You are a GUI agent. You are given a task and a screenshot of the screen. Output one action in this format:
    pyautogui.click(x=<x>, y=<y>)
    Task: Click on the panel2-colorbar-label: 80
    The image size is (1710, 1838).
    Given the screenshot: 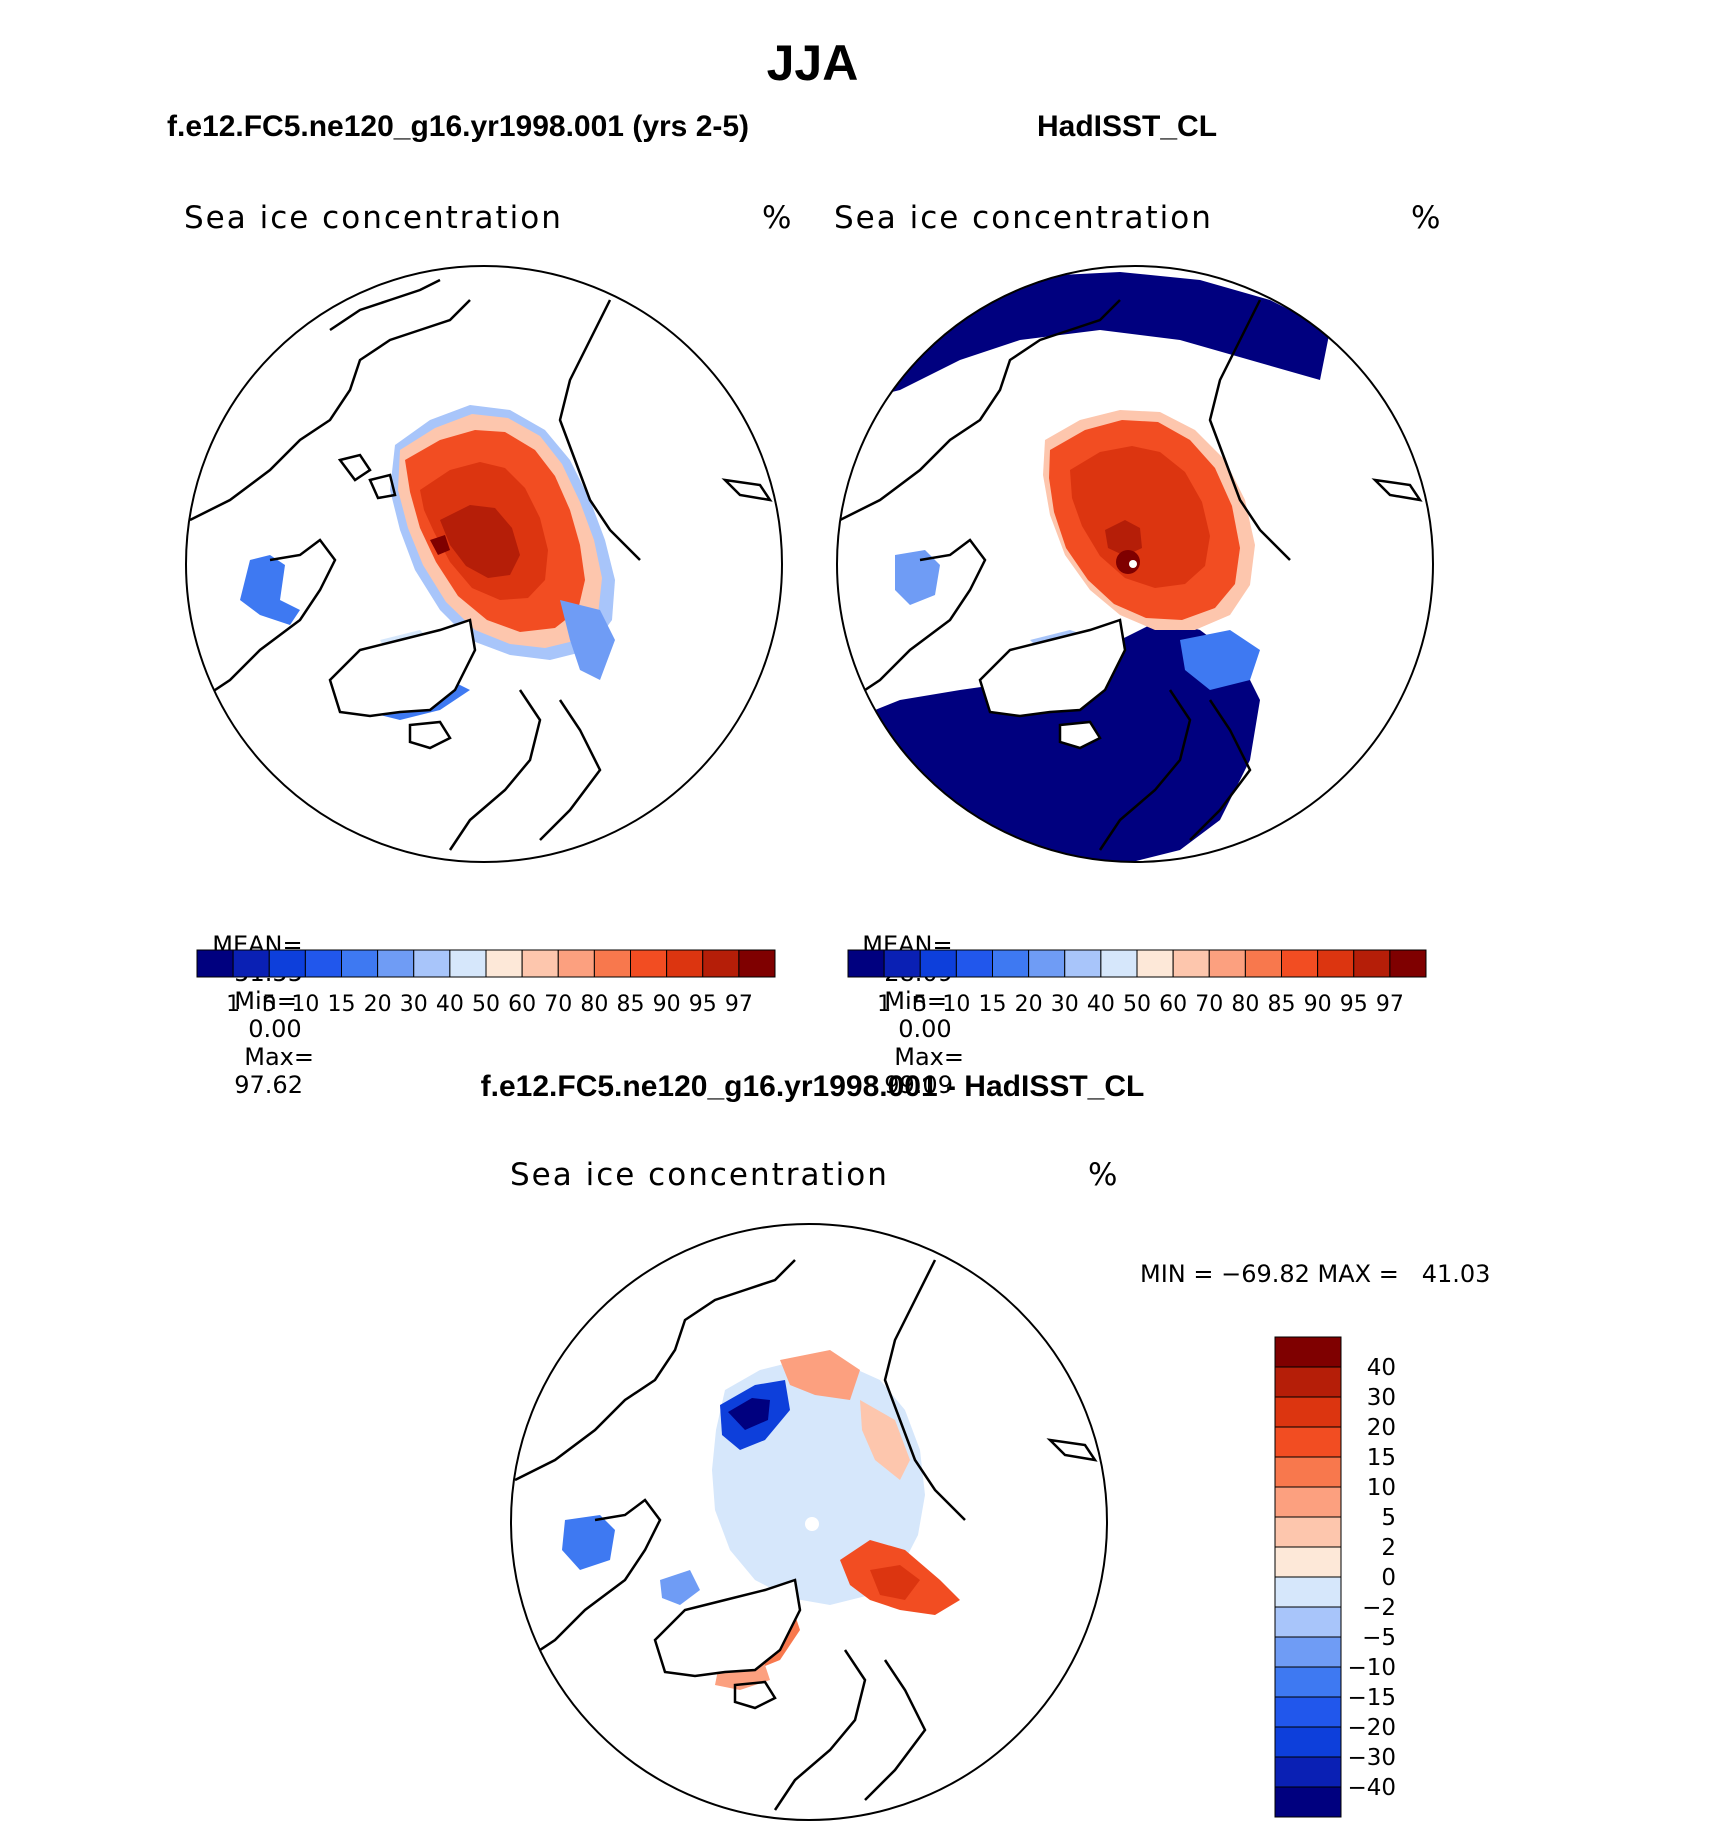 What is the action you would take?
    pyautogui.click(x=1245, y=1004)
    